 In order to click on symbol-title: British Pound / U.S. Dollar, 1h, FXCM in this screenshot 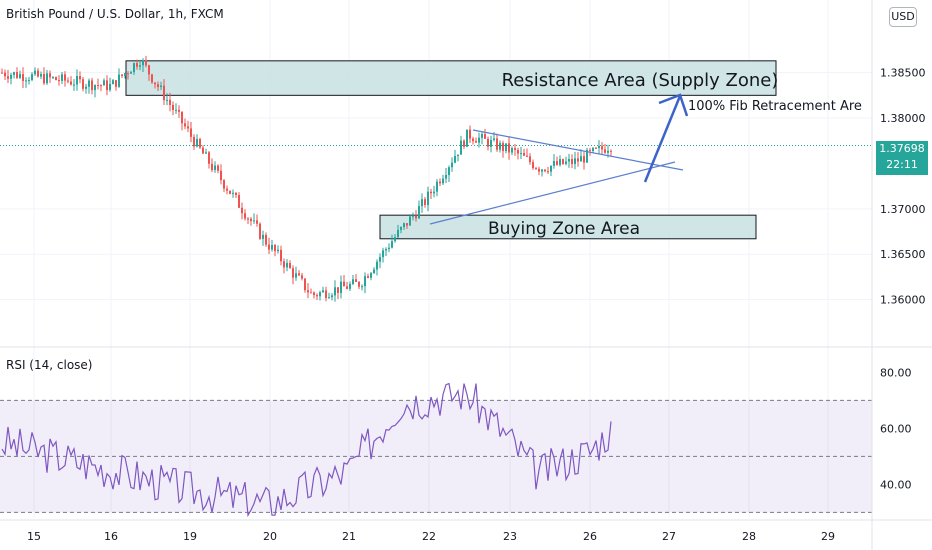, I will do `click(115, 14)`.